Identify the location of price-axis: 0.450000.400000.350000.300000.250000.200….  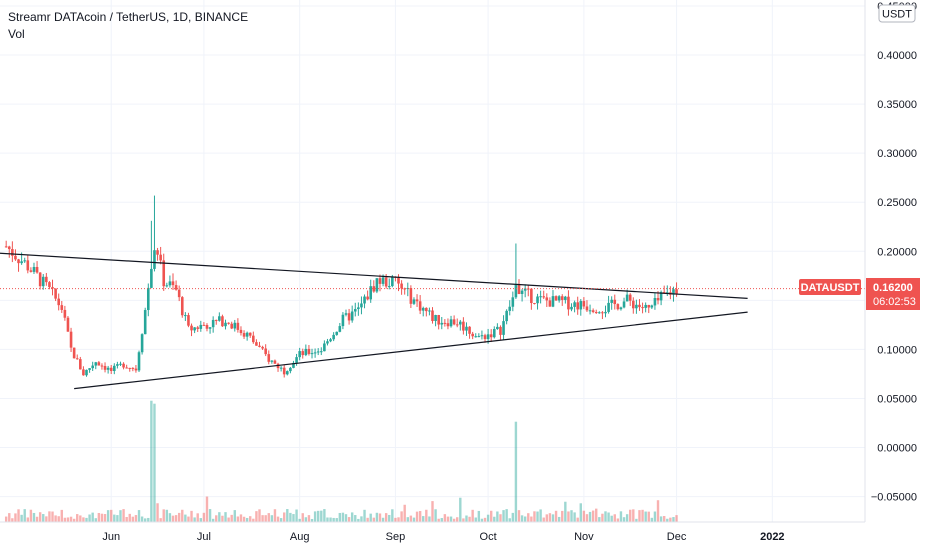
(894, 252).